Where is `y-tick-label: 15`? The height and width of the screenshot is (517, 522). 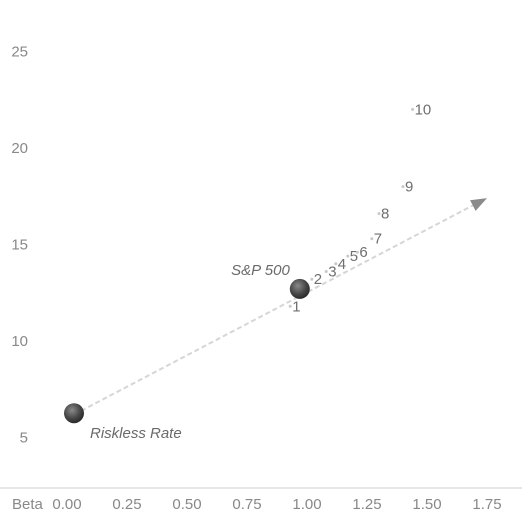
y-tick-label: 15 is located at coordinates (19, 245).